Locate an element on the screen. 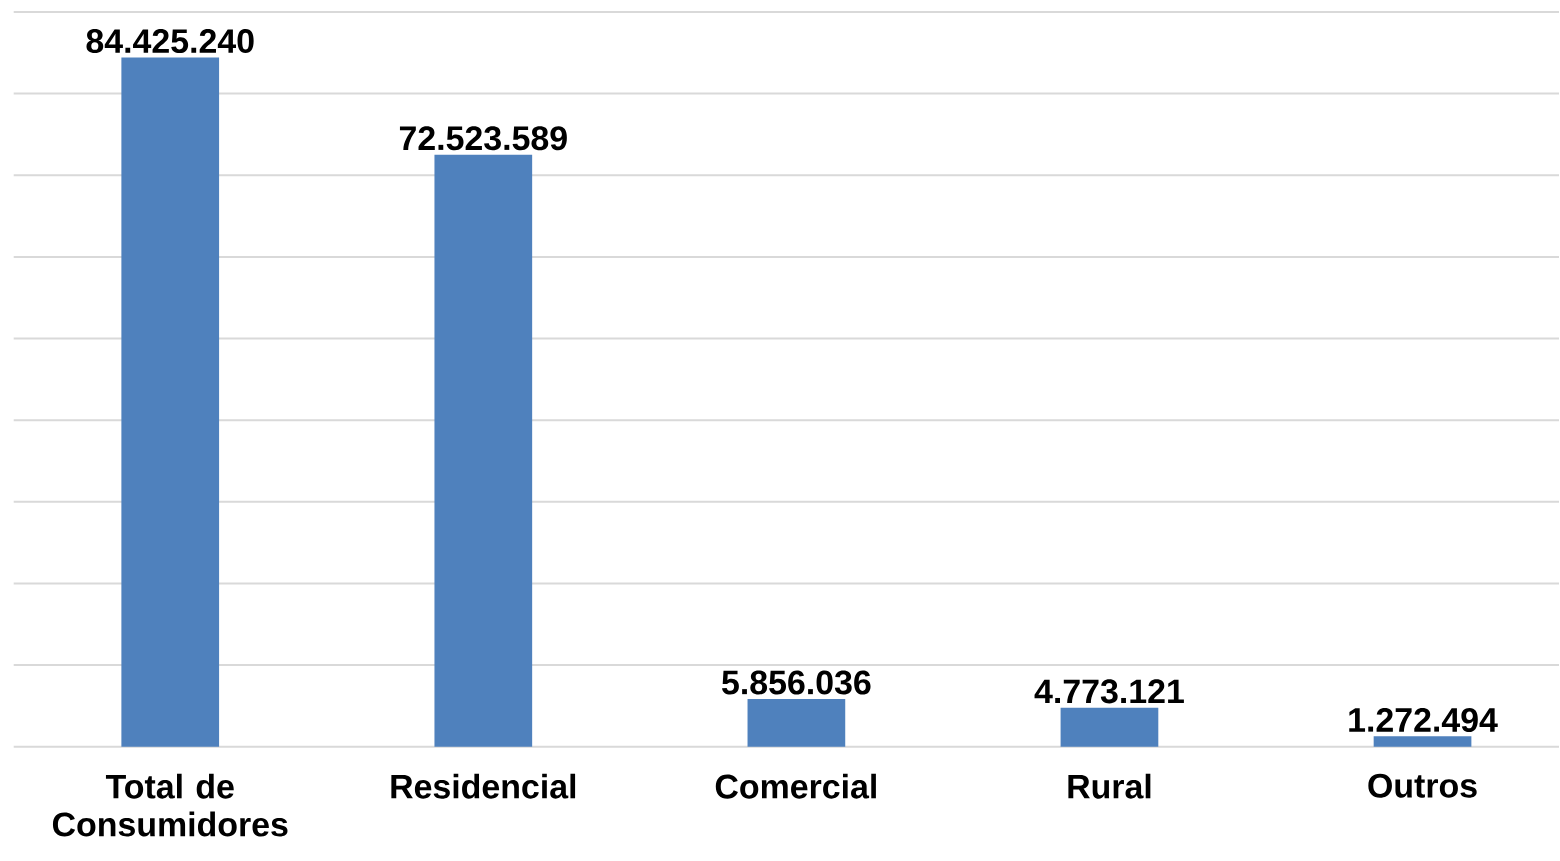 This screenshot has height=861, width=1560. data-label: 72.523.589 is located at coordinates (483, 138).